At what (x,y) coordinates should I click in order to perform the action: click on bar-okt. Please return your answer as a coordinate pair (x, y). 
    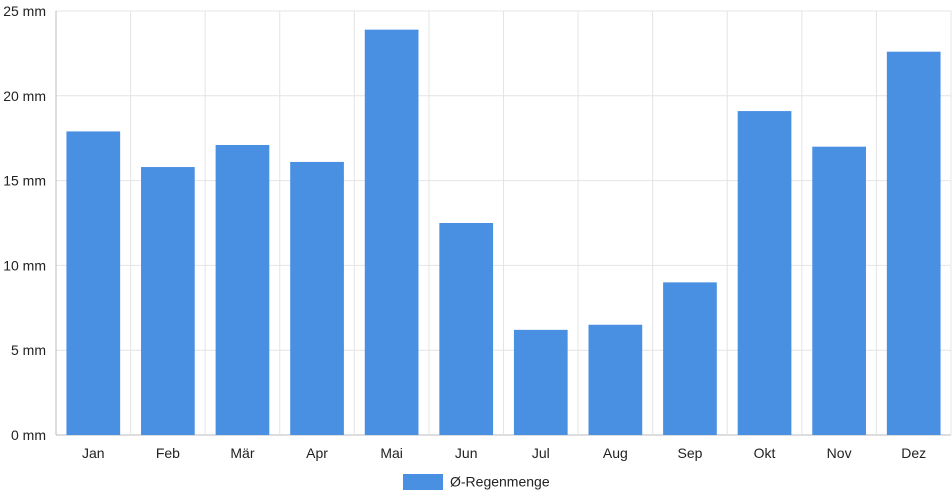
    Looking at the image, I should click on (764, 273).